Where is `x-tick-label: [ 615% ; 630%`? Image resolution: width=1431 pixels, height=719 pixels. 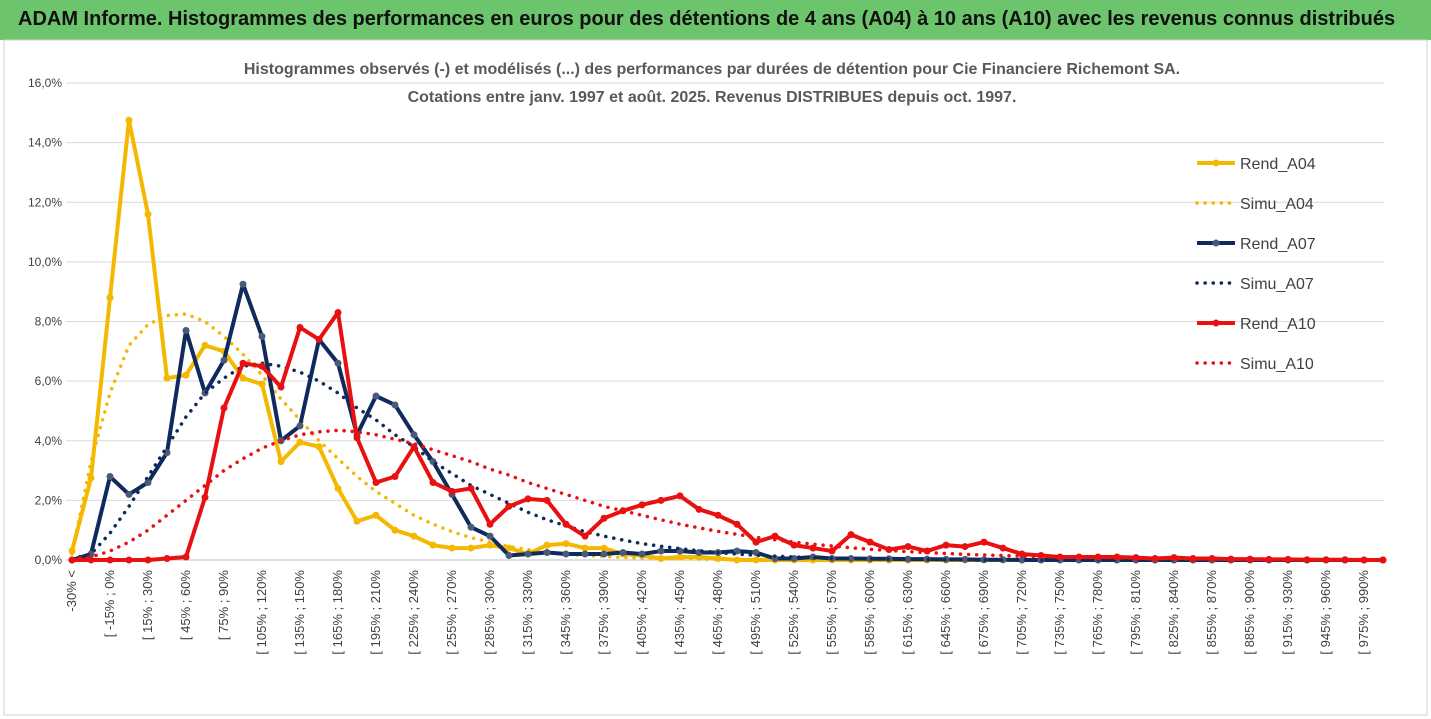
x-tick-label: [ 615% ; 630% is located at coordinates (907, 612).